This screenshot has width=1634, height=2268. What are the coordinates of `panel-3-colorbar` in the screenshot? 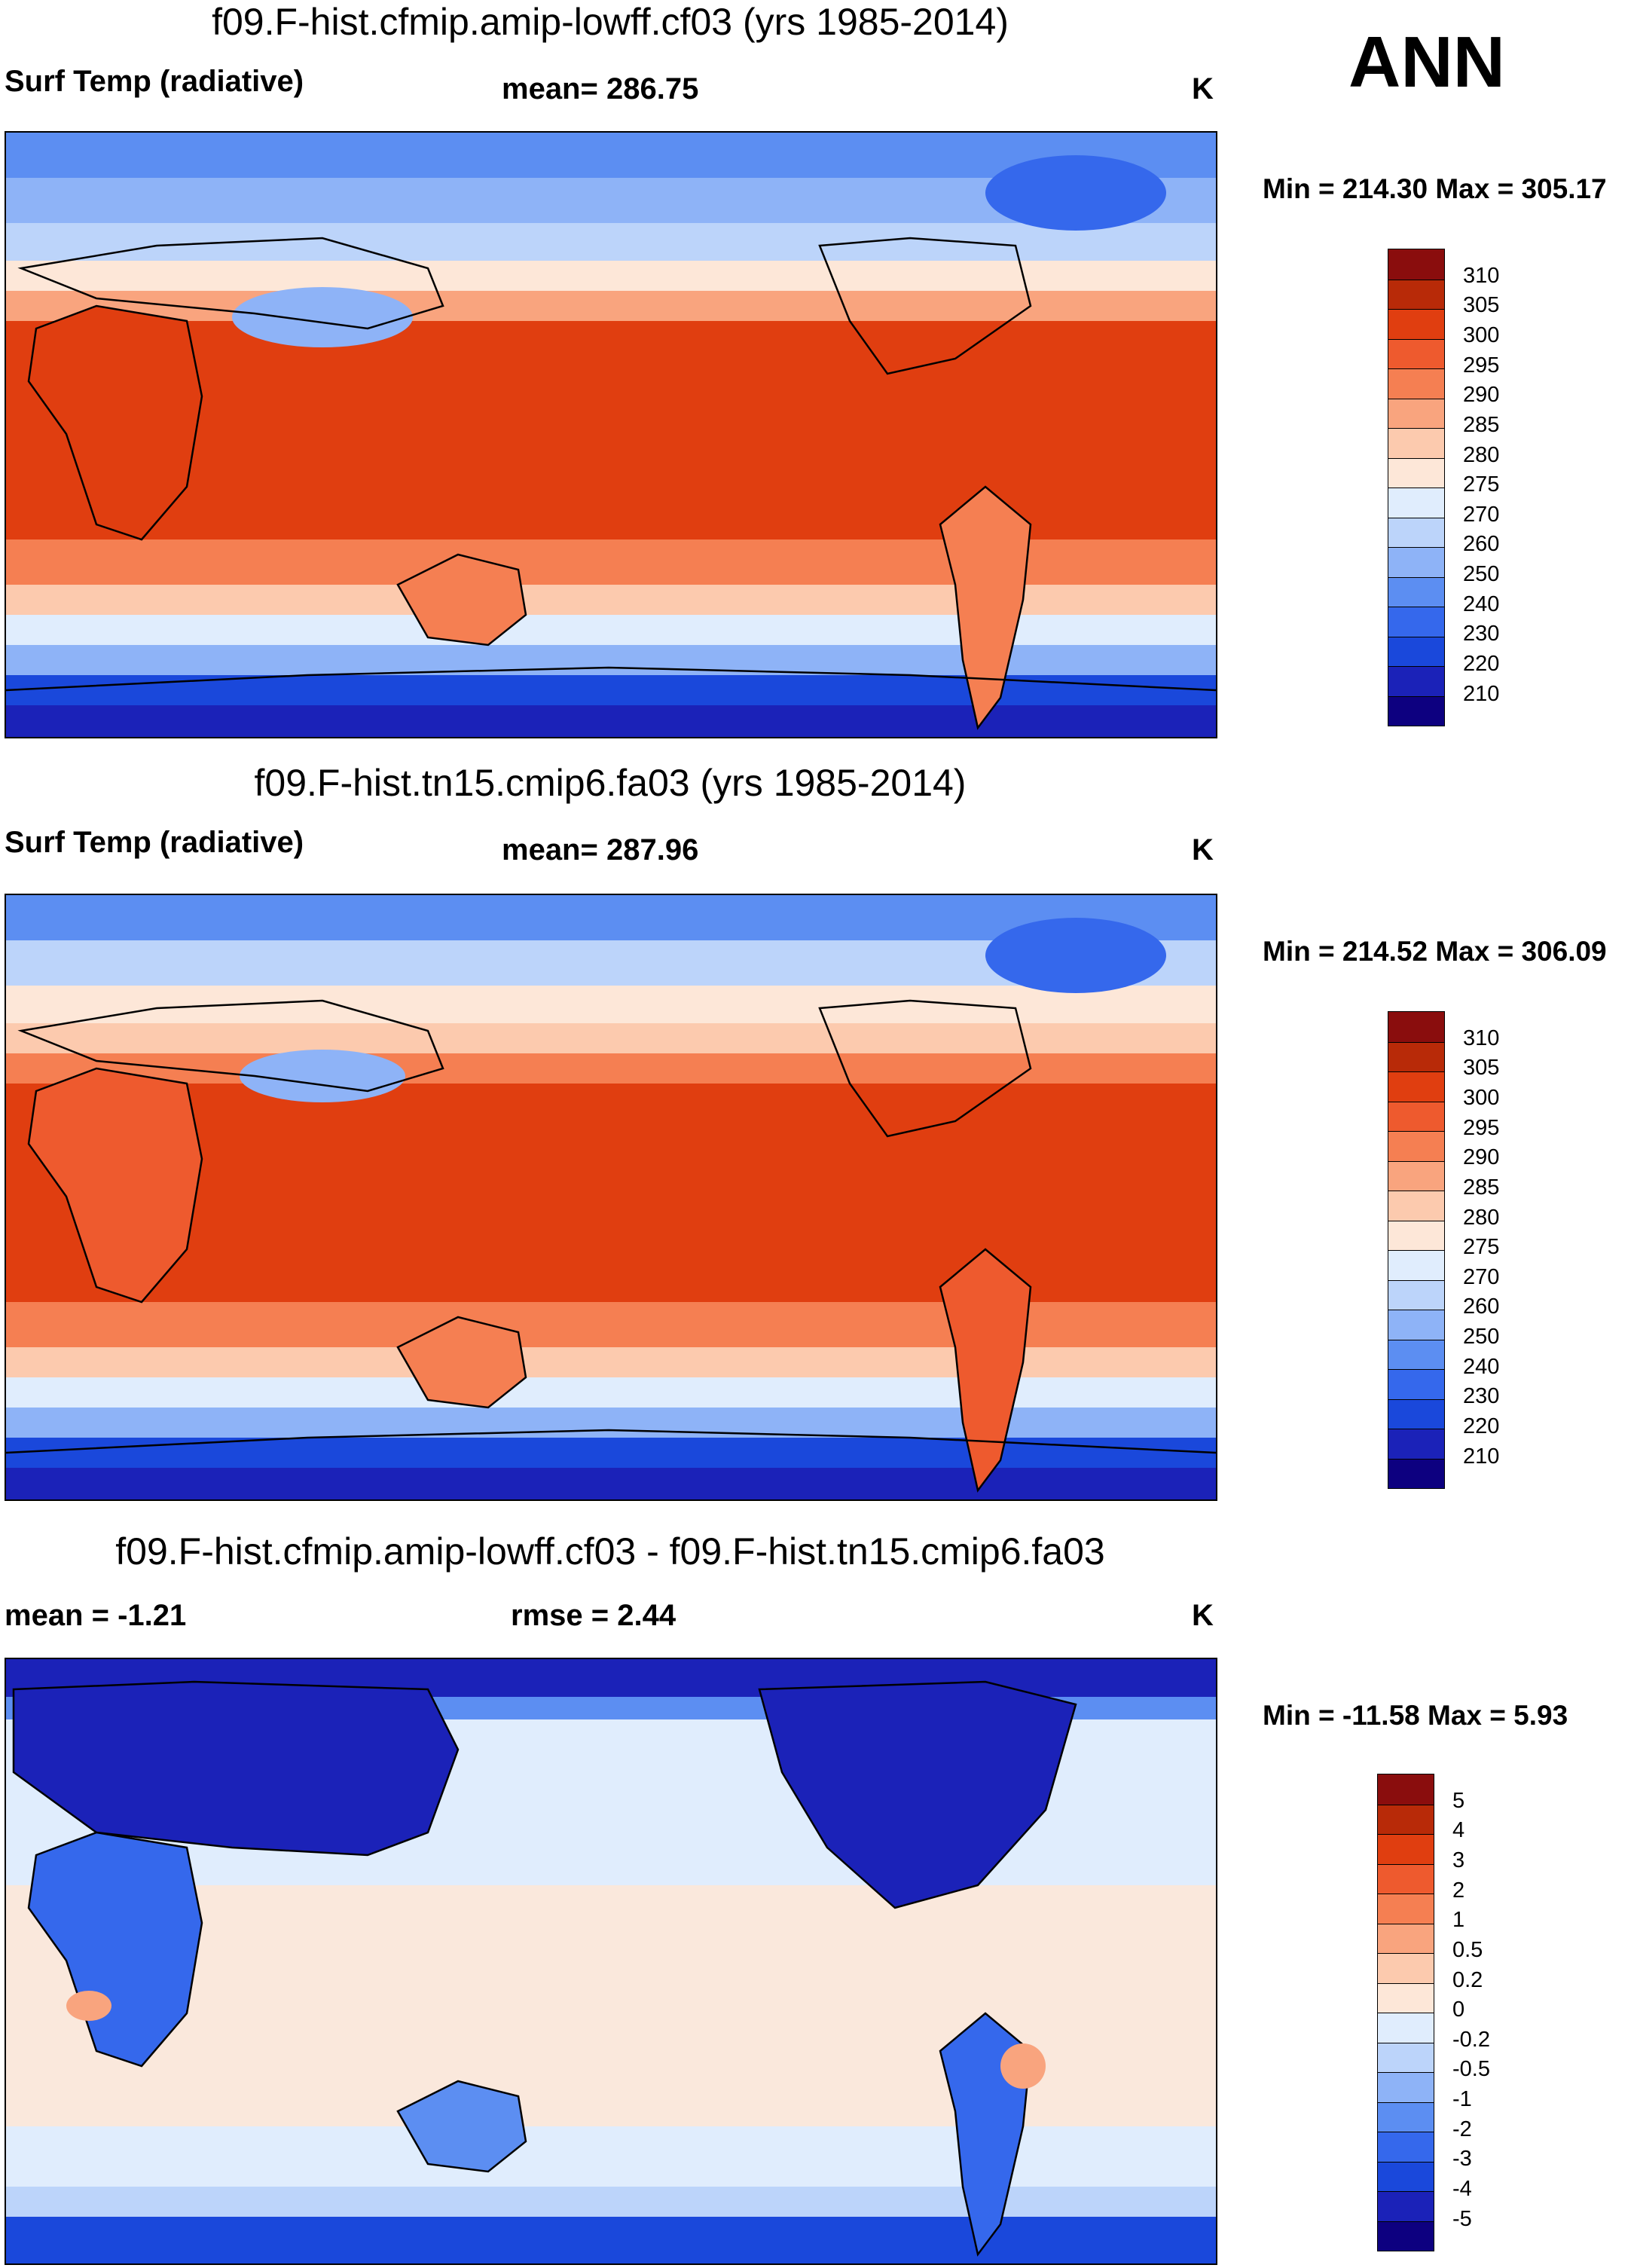 It's located at (1405, 2012).